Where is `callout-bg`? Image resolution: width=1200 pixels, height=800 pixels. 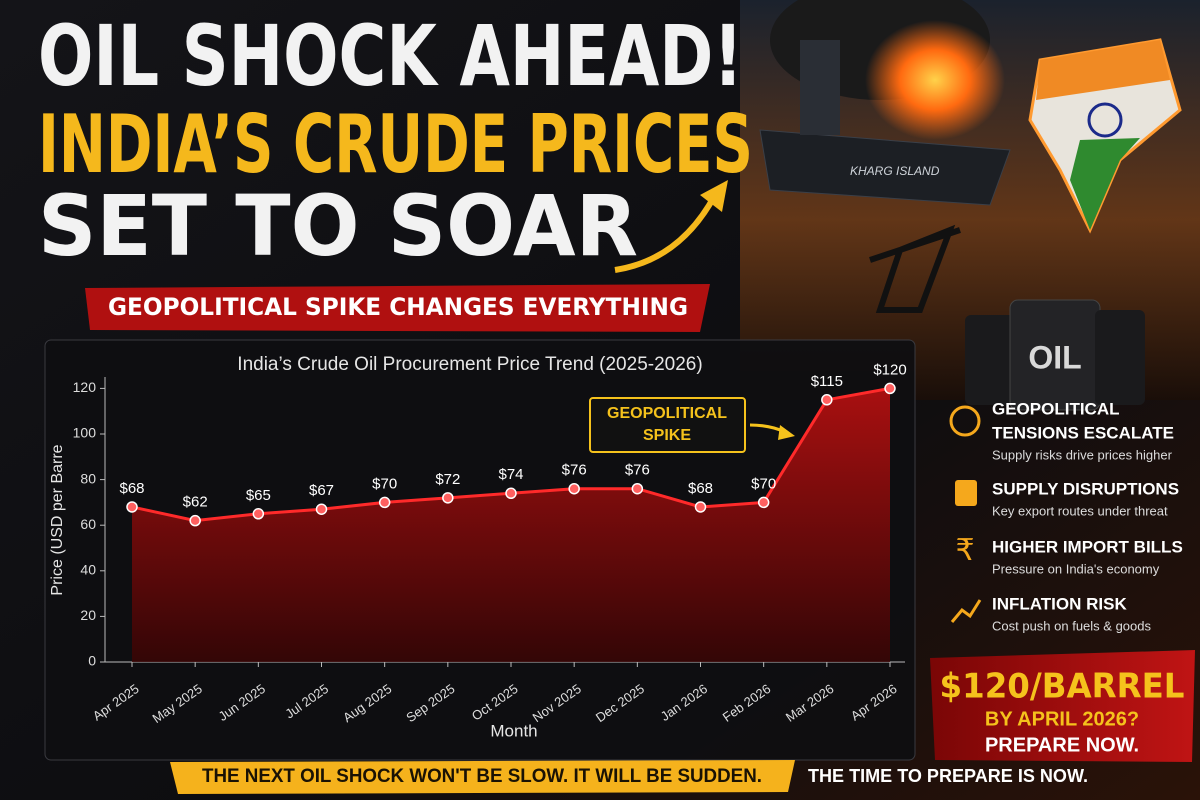 callout-bg is located at coordinates (1062, 706).